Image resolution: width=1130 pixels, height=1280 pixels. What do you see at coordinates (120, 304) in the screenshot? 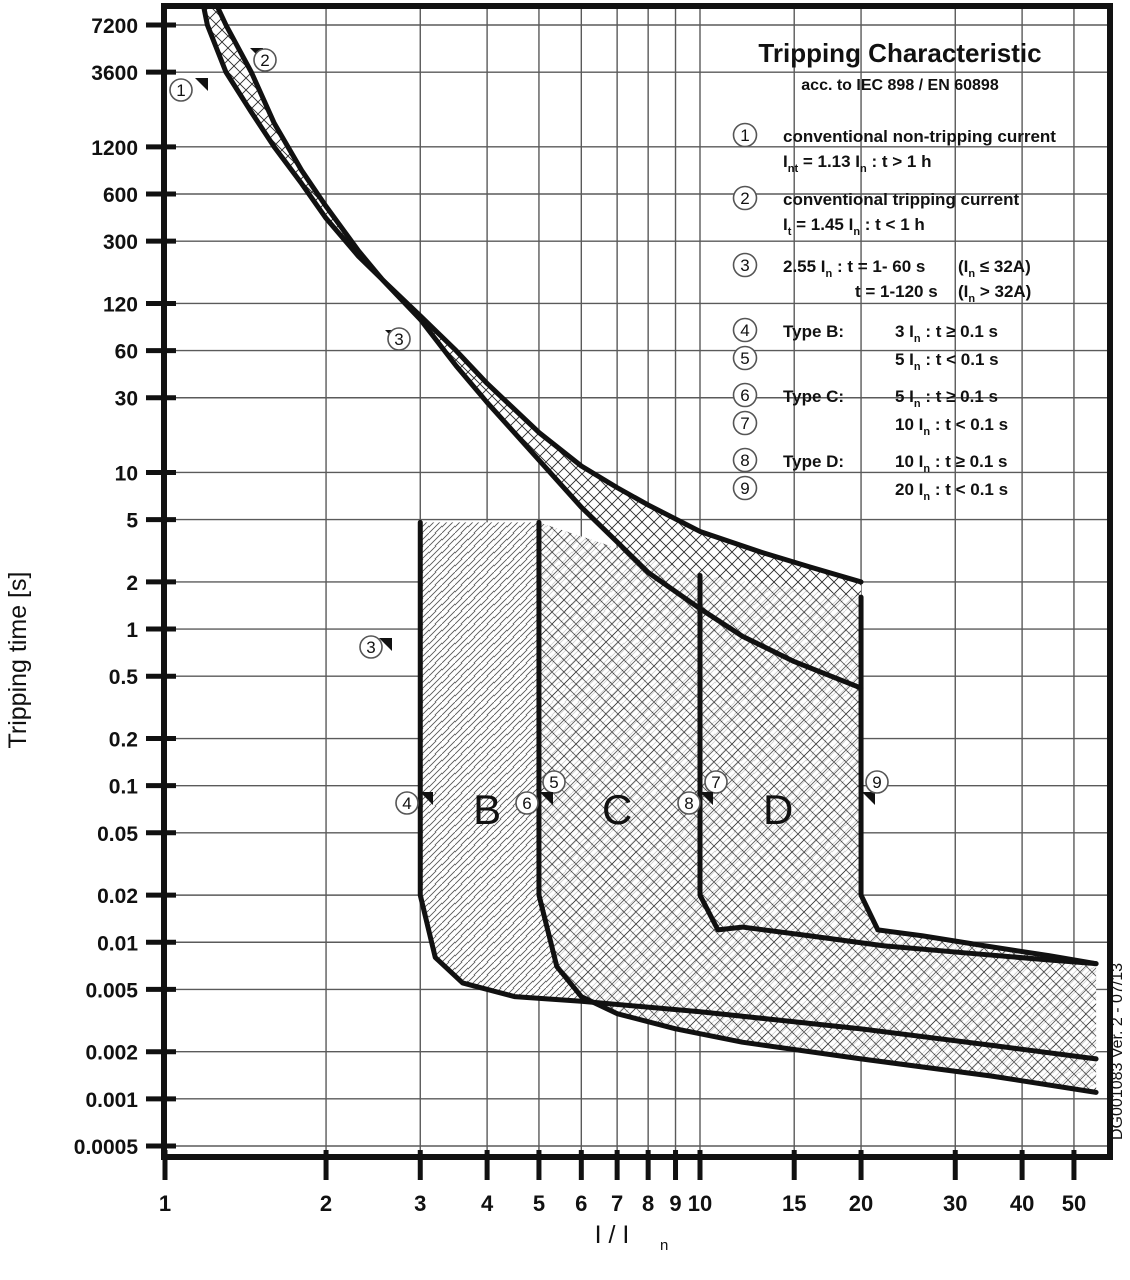
I see `y-tick-label: 120` at bounding box center [120, 304].